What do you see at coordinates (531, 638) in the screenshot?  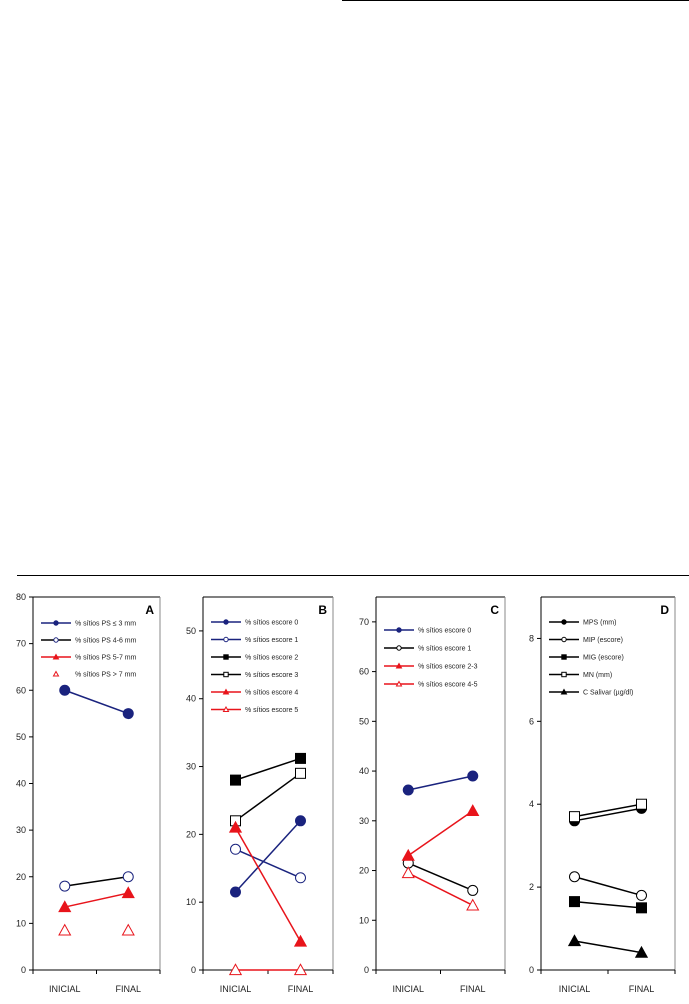 I see `y-tick-label: 8` at bounding box center [531, 638].